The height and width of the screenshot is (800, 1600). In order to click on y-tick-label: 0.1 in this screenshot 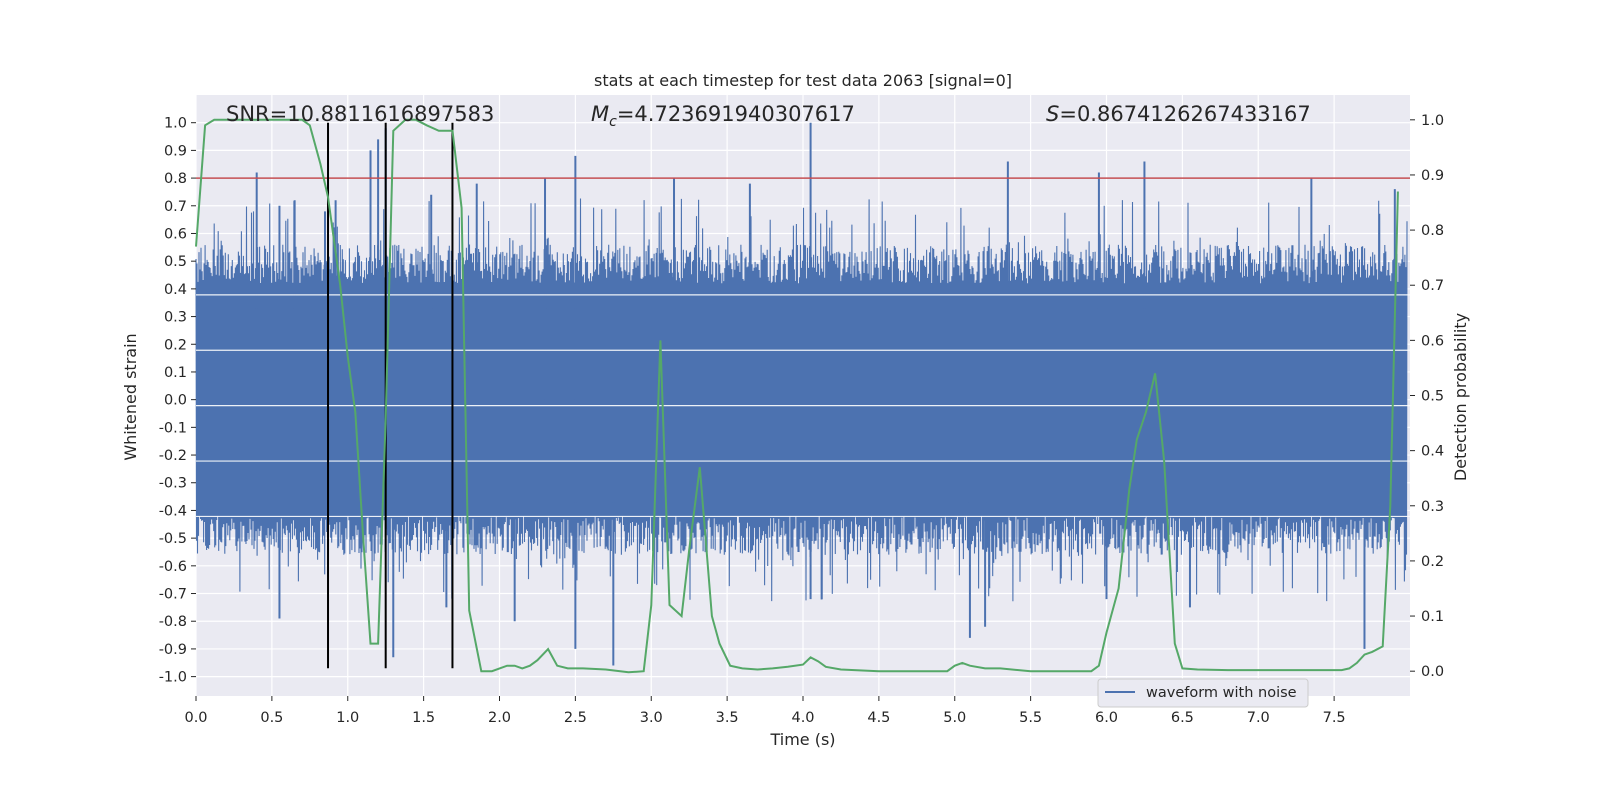, I will do `click(175, 373)`.